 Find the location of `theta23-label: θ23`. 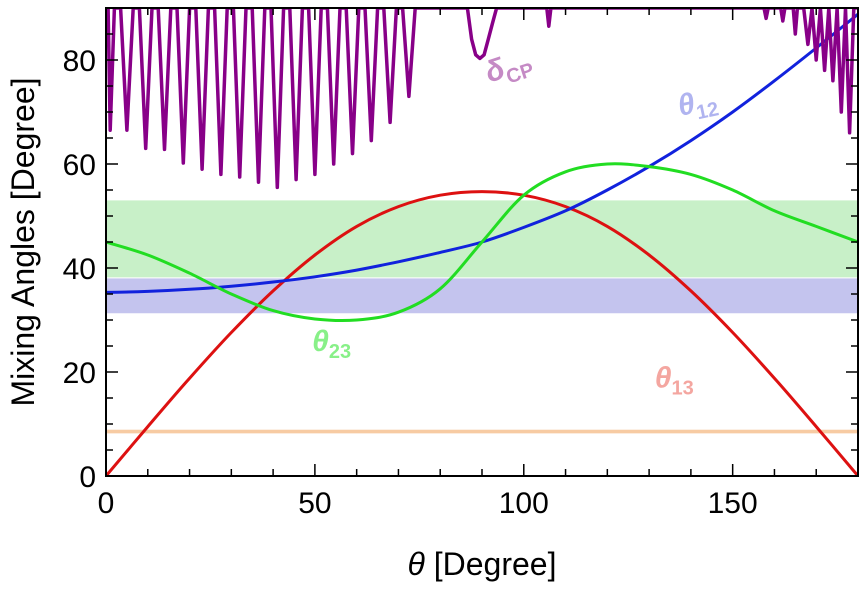

theta23-label: θ23 is located at coordinates (331, 344).